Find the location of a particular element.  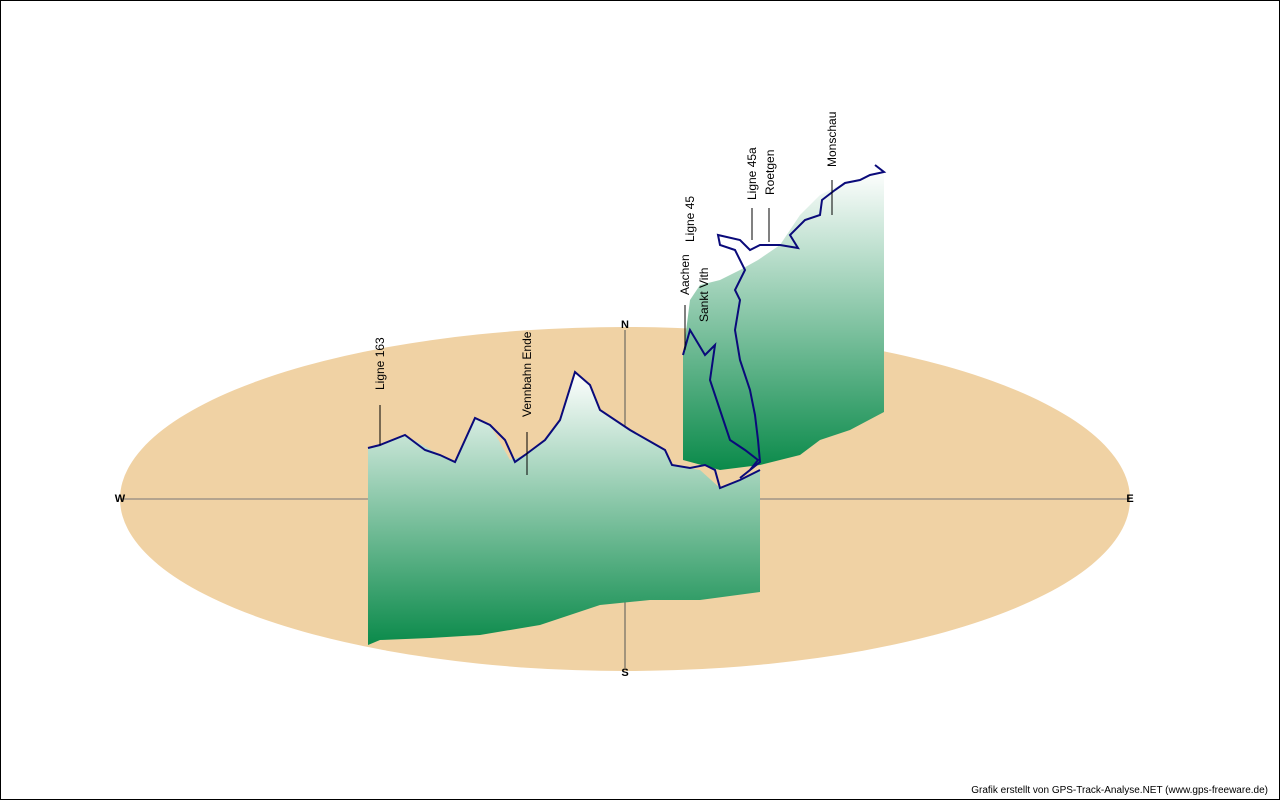

waypoint-label: Aachen is located at coordinates (685, 274).